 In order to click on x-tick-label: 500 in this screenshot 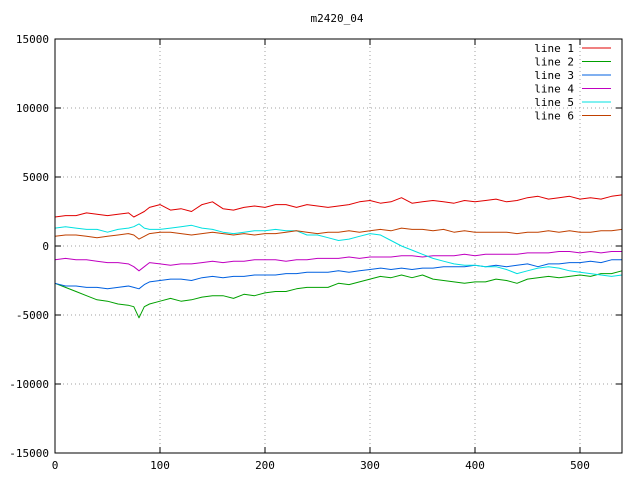, I will do `click(580, 465)`.